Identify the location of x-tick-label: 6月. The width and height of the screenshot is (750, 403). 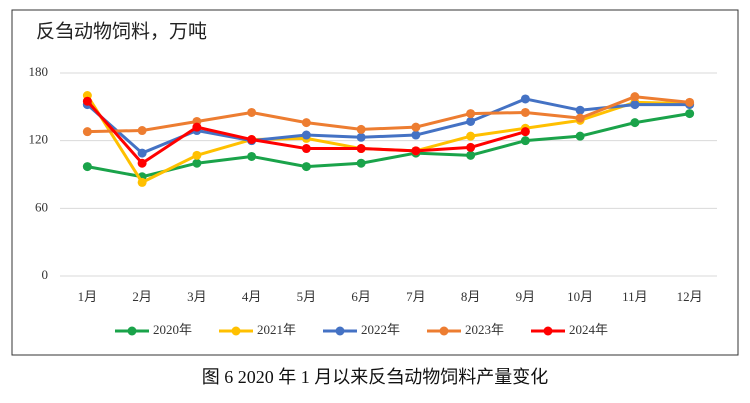
(361, 296).